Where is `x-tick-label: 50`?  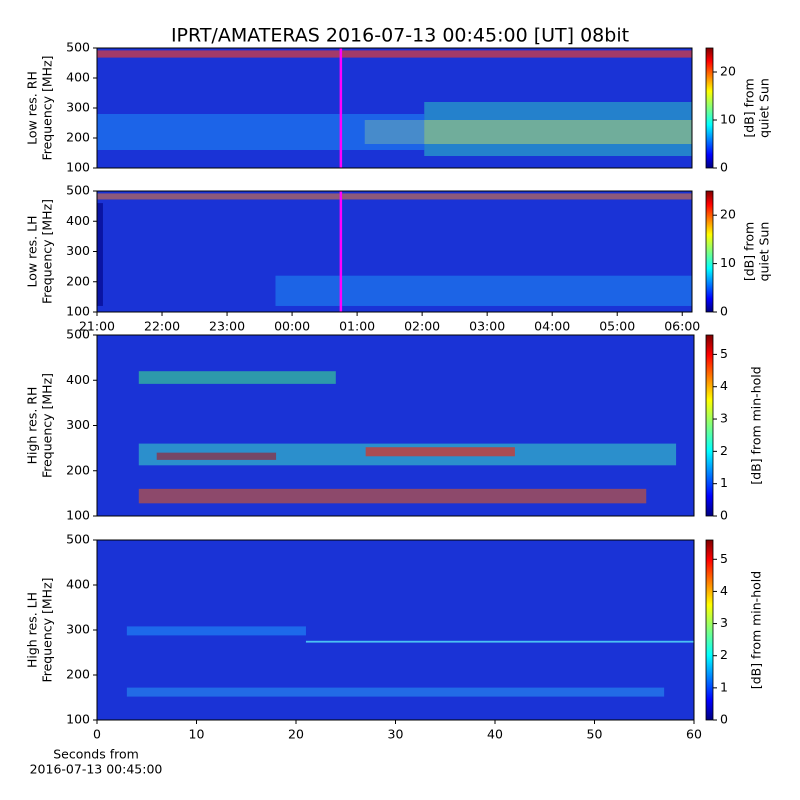 x-tick-label: 50 is located at coordinates (595, 734).